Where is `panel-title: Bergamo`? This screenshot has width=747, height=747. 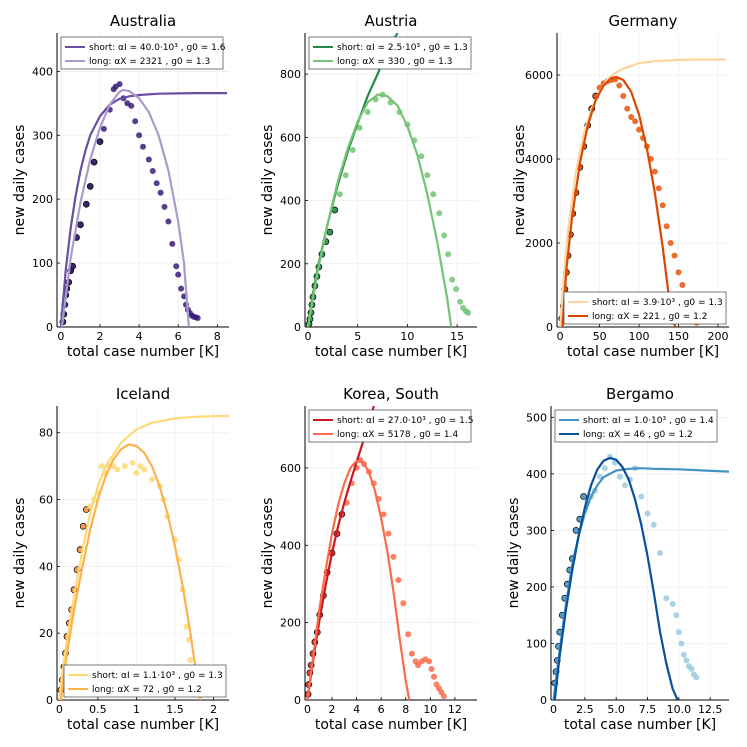
panel-title: Bergamo is located at coordinates (640, 394).